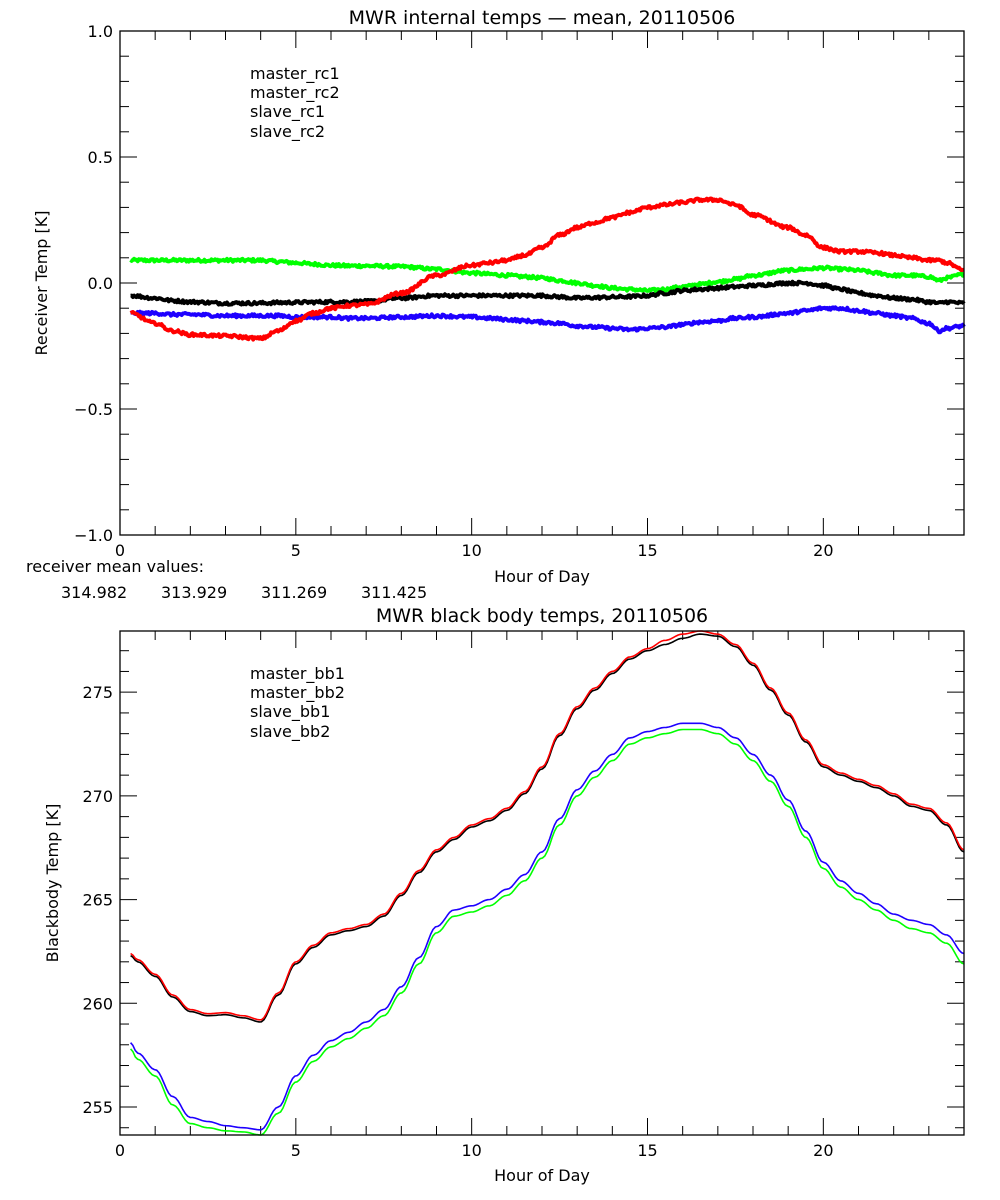  I want to click on y-tick-label: 255, so click(97, 1107).